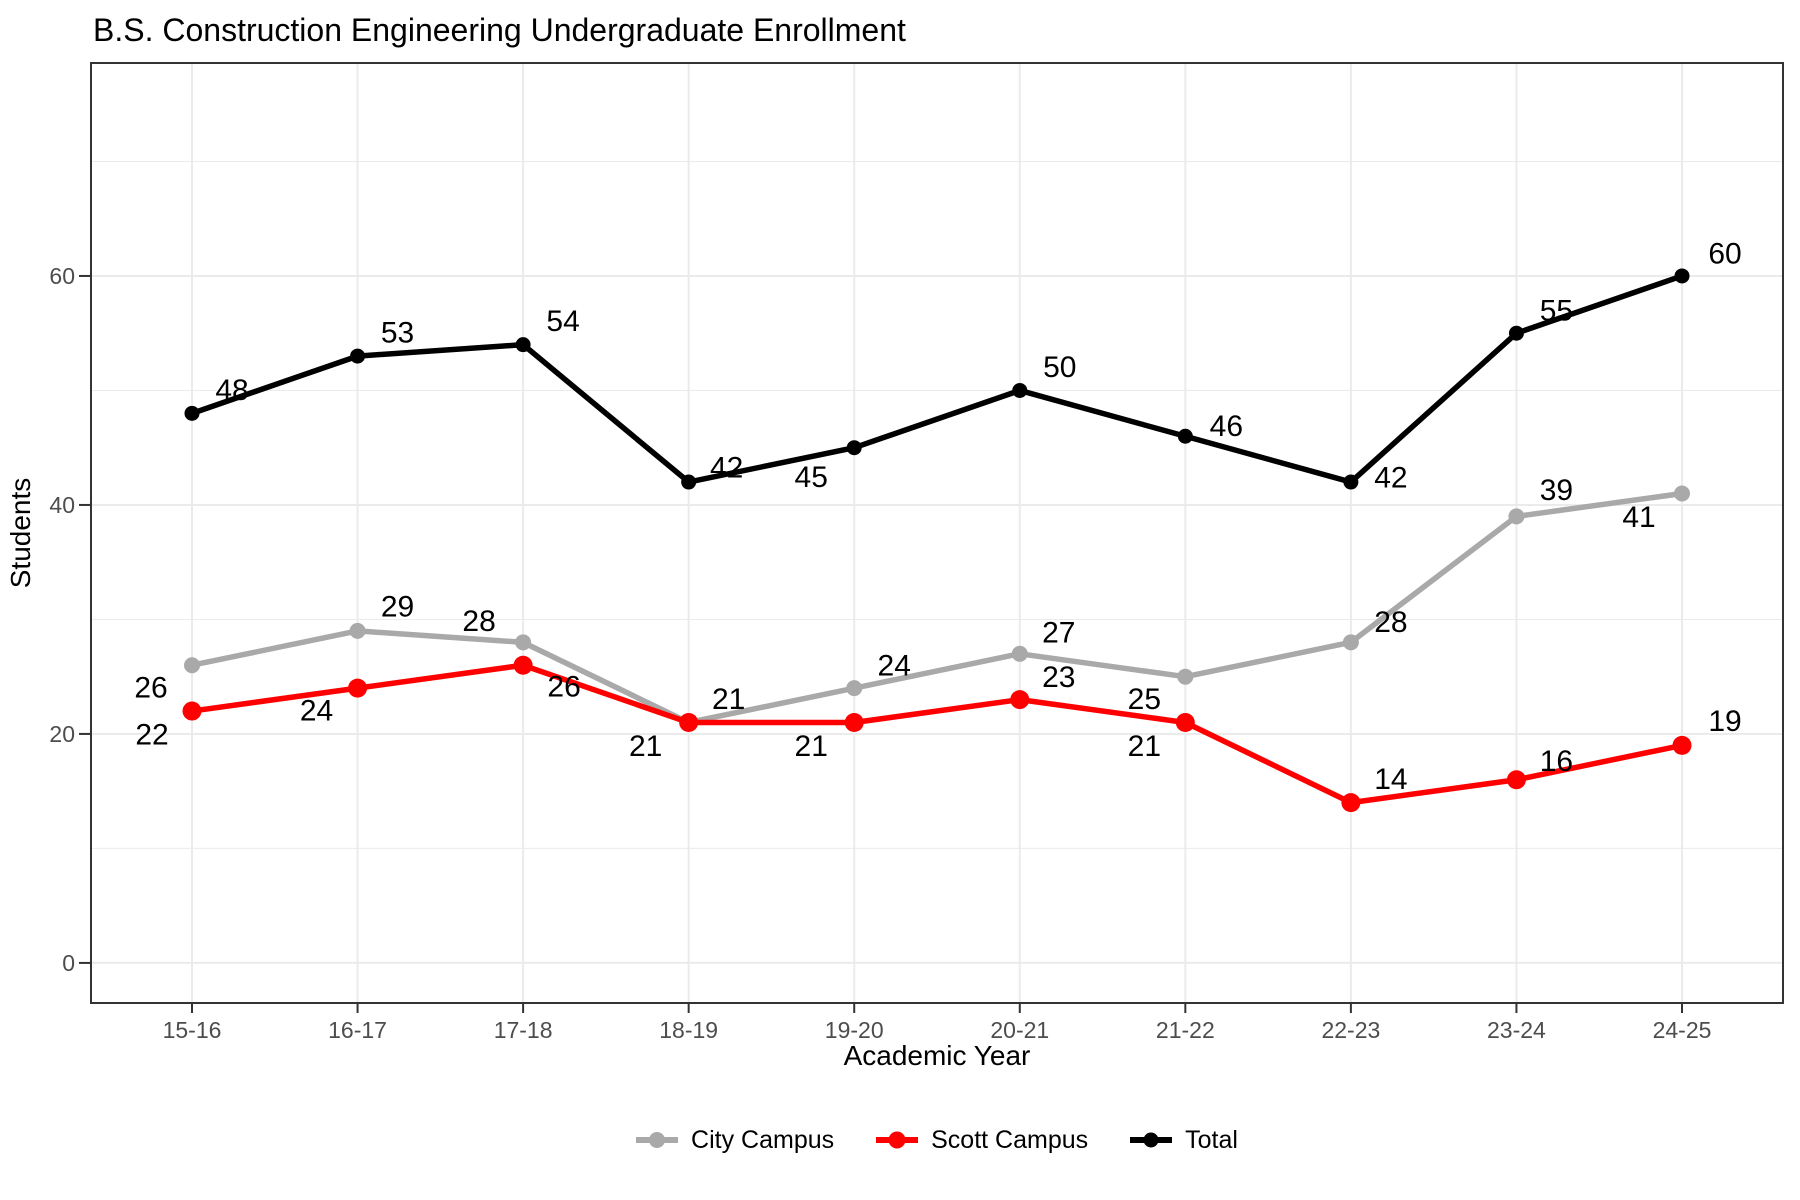 Image resolution: width=1800 pixels, height=1200 pixels. Describe the element at coordinates (357, 1030) in the screenshot. I see `x-tick-label-16-17: 16-17` at that location.